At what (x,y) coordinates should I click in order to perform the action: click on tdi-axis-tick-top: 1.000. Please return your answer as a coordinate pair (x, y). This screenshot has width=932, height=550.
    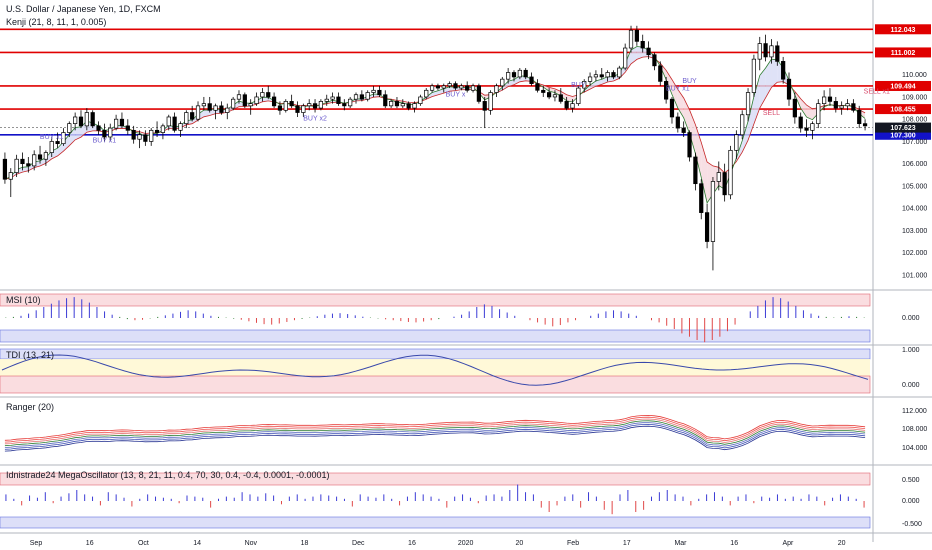
    Looking at the image, I should click on (911, 350).